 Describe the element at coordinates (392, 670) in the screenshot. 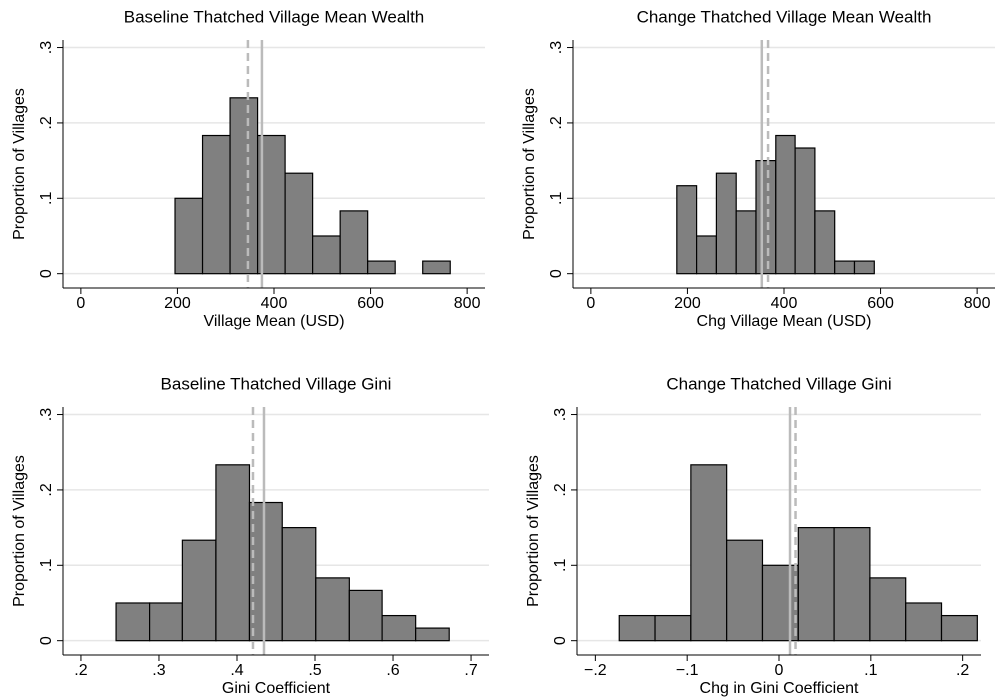

I see `x-tick-label: .6` at that location.